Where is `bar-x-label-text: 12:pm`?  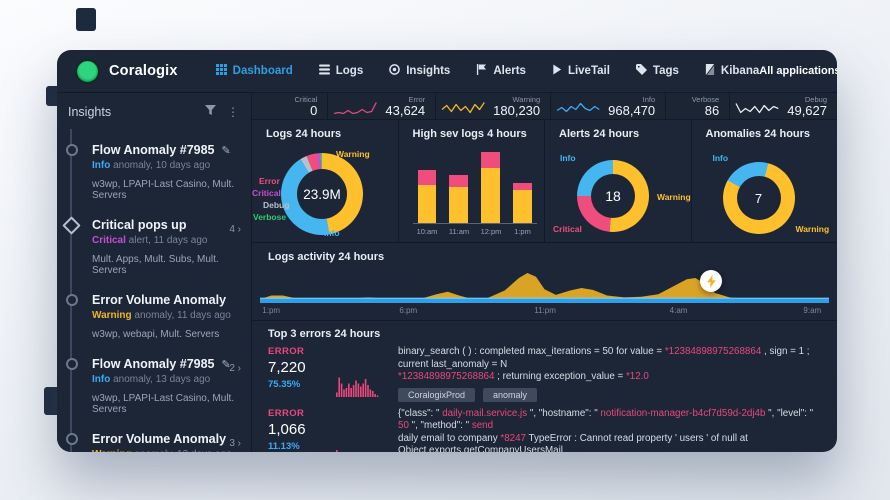
bar-x-label-text: 12:pm is located at coordinates (491, 231).